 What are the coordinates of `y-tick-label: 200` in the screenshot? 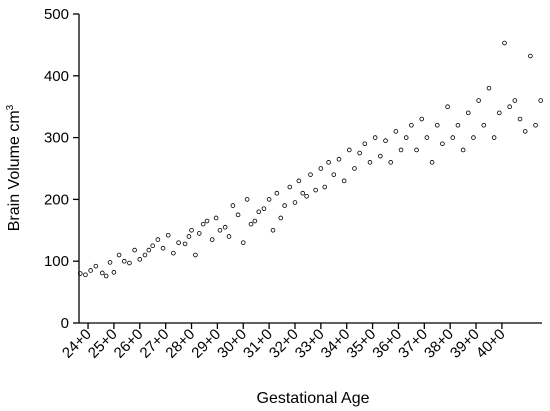 It's located at (56, 199).